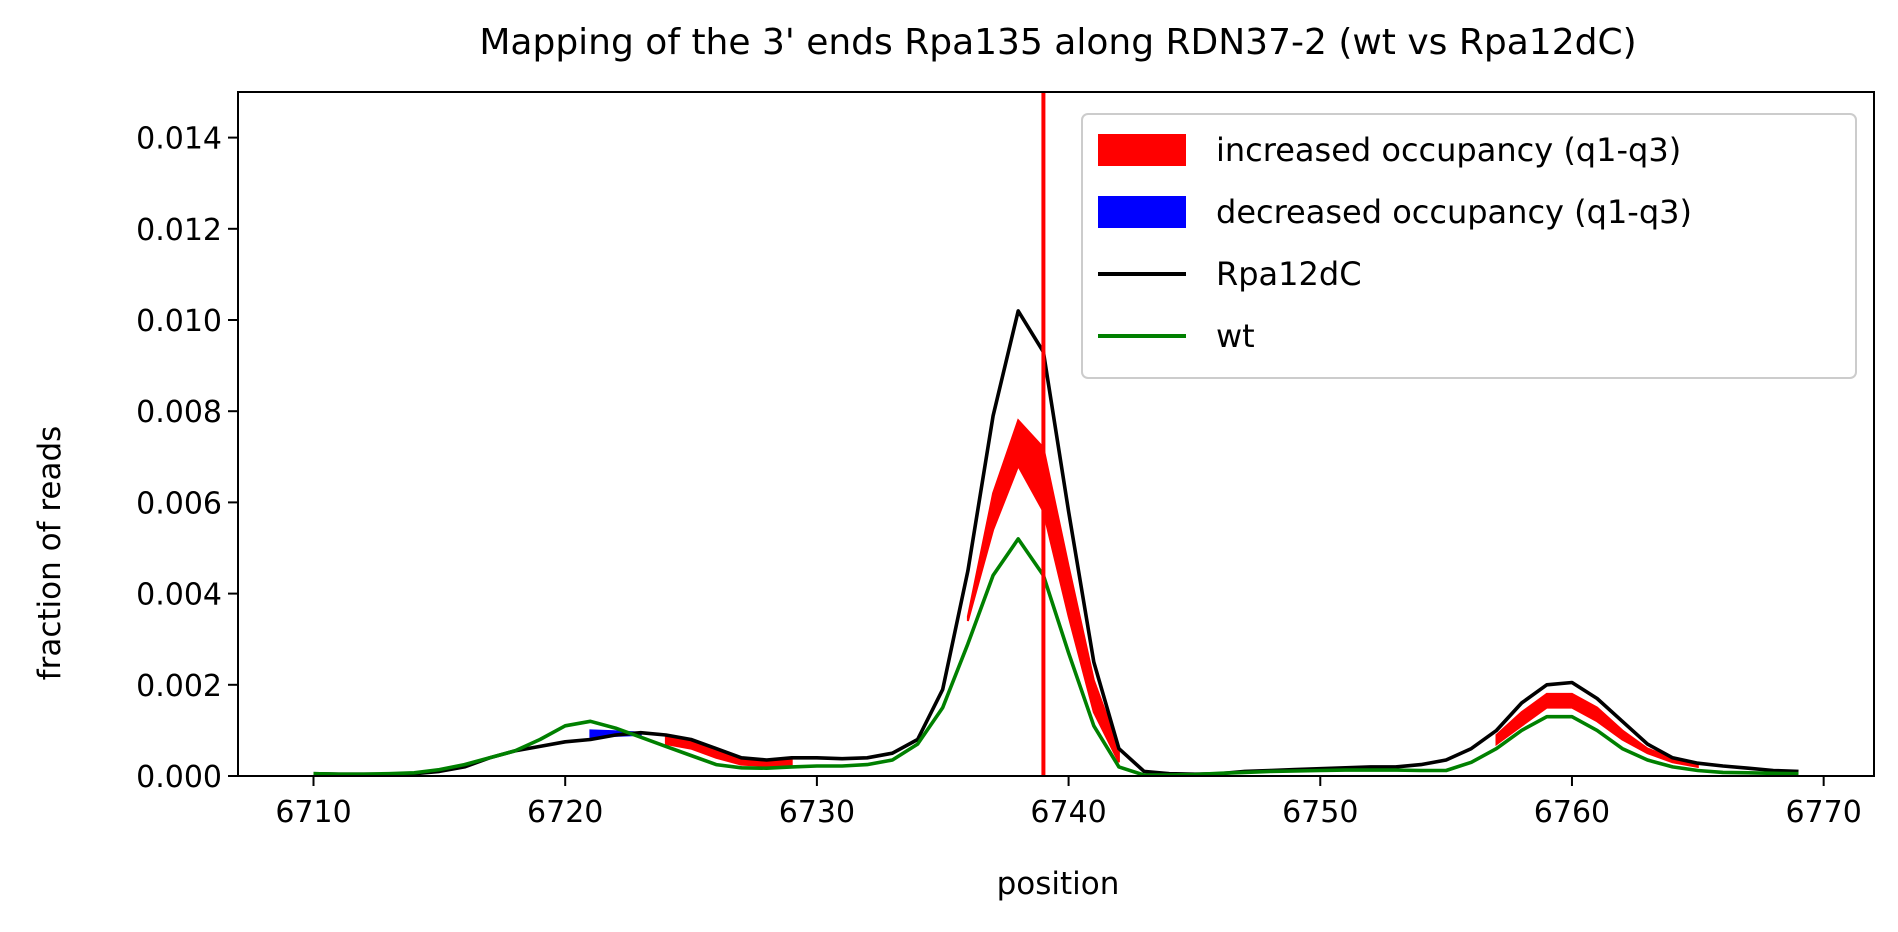  I want to click on y-tick-label: 0.012, so click(179, 230).